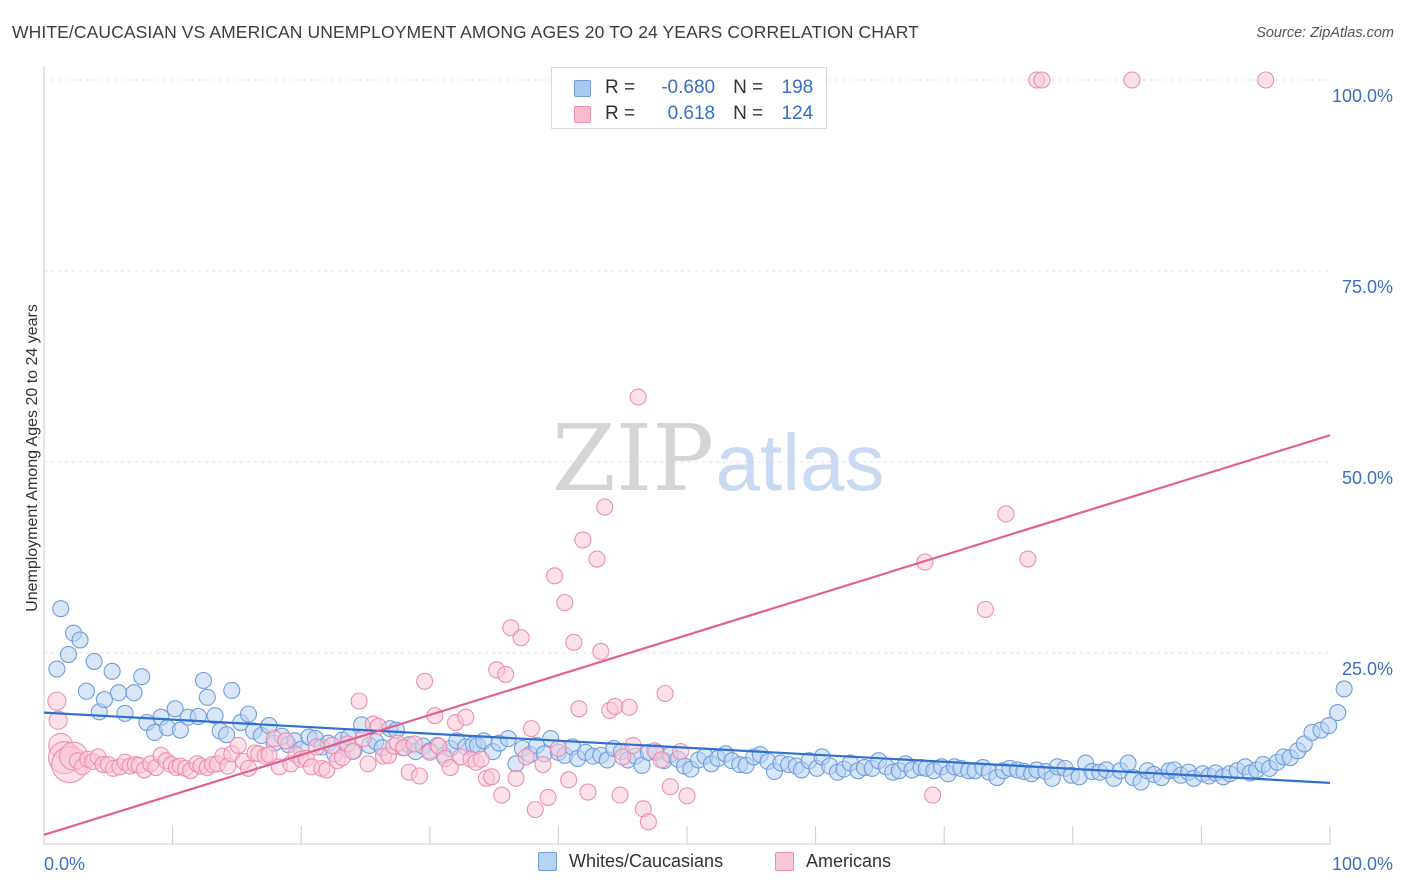 The image size is (1406, 892). I want to click on legend-item-whites: Whites/Caucasians, so click(630, 861).